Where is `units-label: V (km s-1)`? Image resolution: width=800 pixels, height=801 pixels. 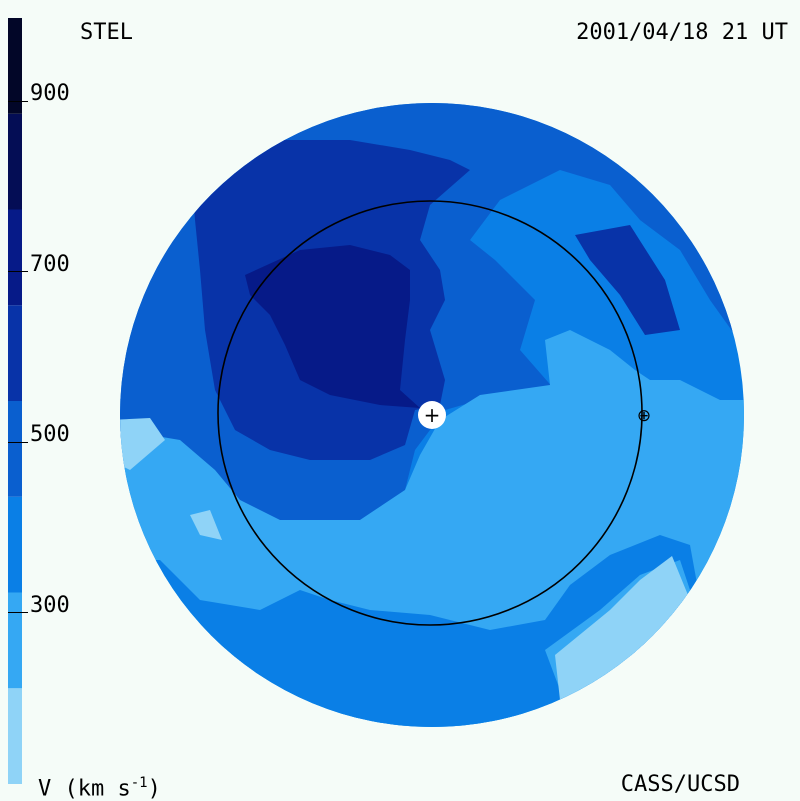
units-label: V (km s-1) is located at coordinates (99, 786).